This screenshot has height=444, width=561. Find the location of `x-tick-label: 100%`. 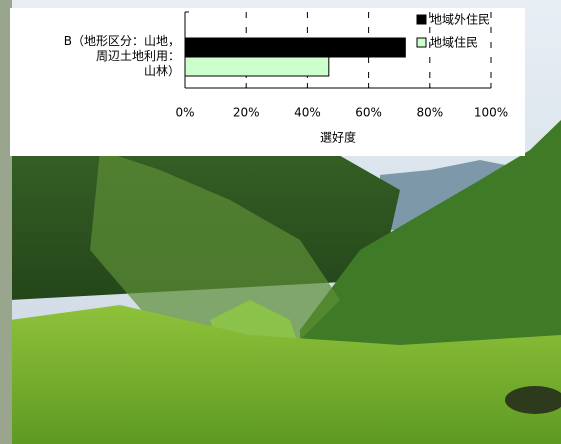

x-tick-label: 100% is located at coordinates (491, 113).